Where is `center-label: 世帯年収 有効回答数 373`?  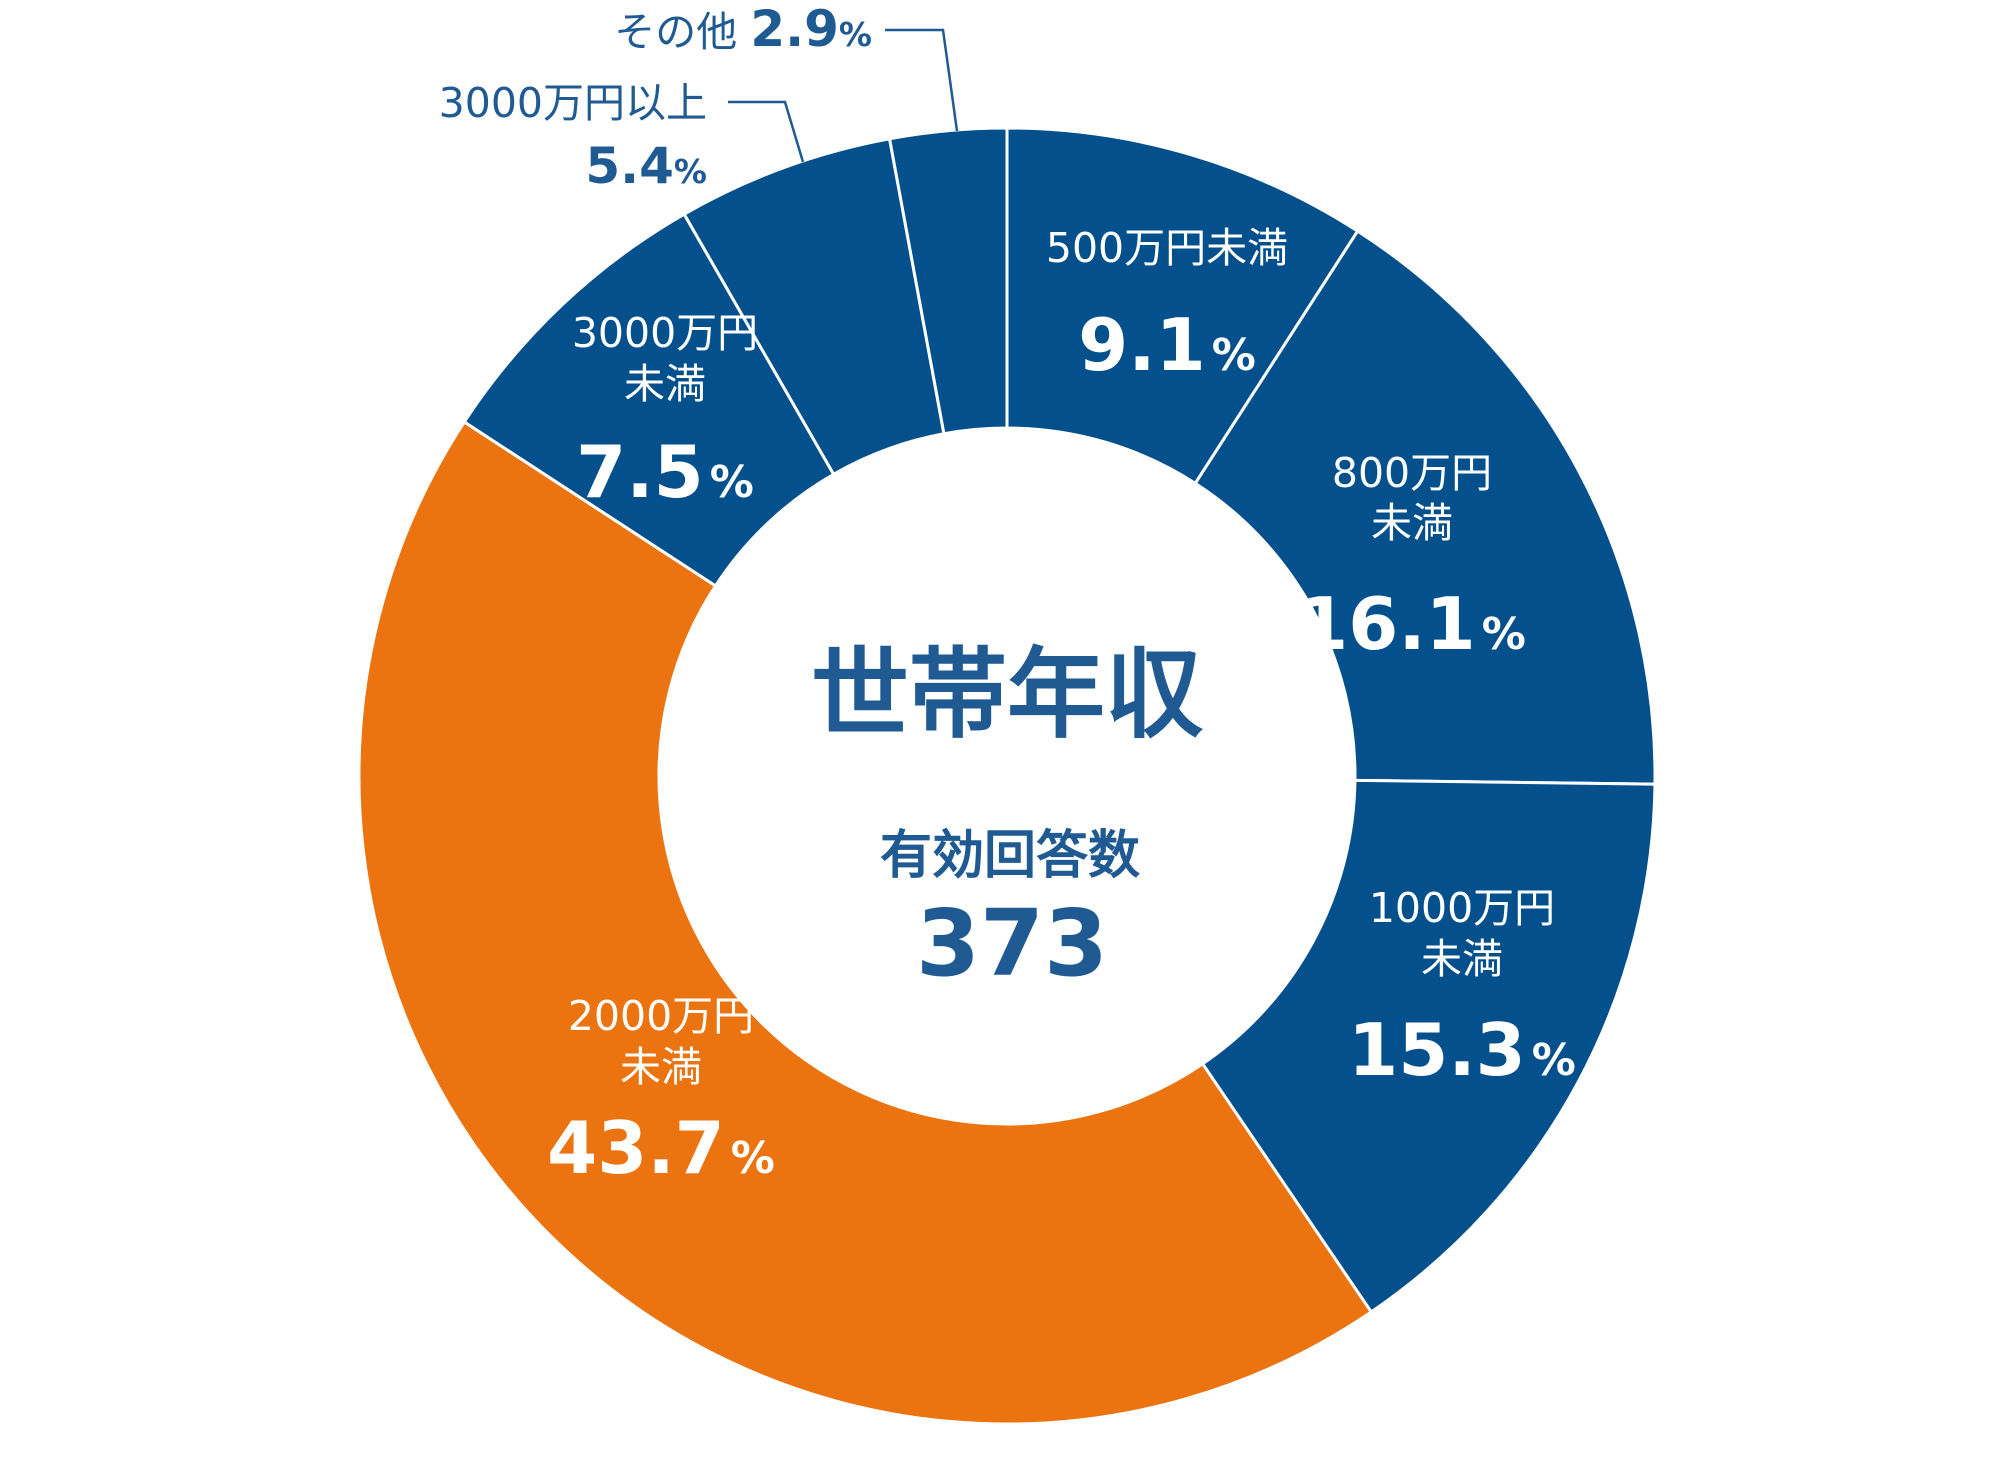
center-label: 世帯年収 有効回答数 373 is located at coordinates (1007, 817).